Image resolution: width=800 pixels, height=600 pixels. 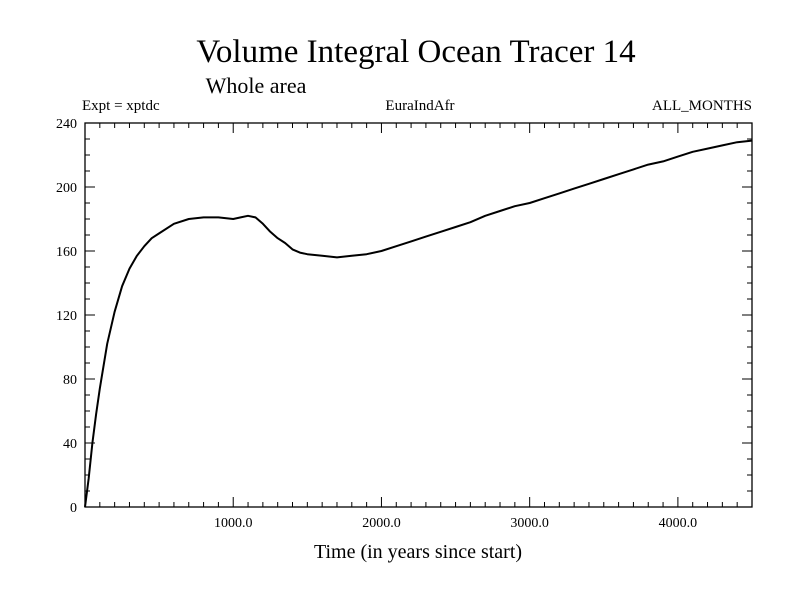 I want to click on x-axis-label: Time (in years since start), so click(x=418, y=552).